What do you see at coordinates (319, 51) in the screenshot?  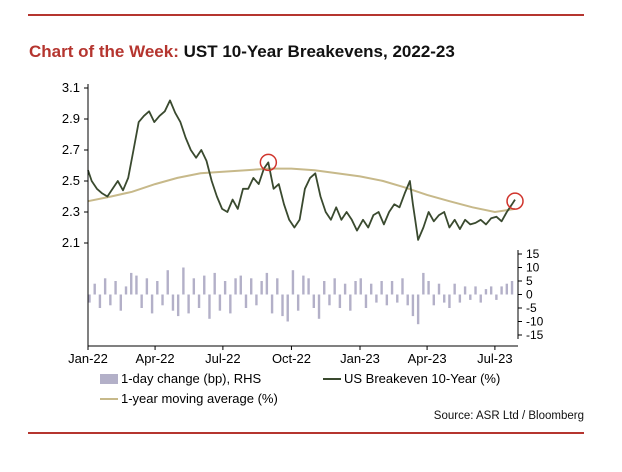 I see `title-rest: UST 10-Year Breakevens, 2022-23` at bounding box center [319, 51].